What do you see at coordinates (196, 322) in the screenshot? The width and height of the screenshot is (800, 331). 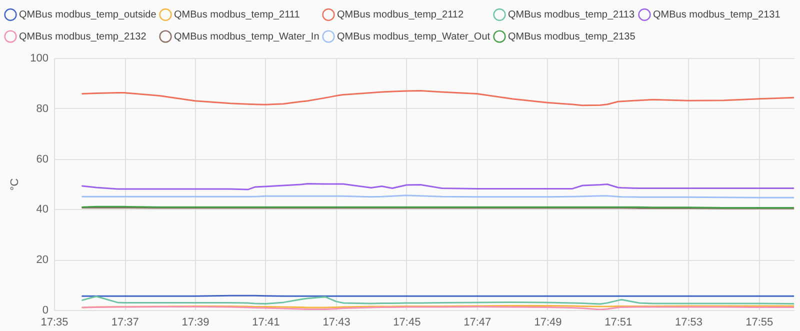 I see `x-tick-label: 17:39` at bounding box center [196, 322].